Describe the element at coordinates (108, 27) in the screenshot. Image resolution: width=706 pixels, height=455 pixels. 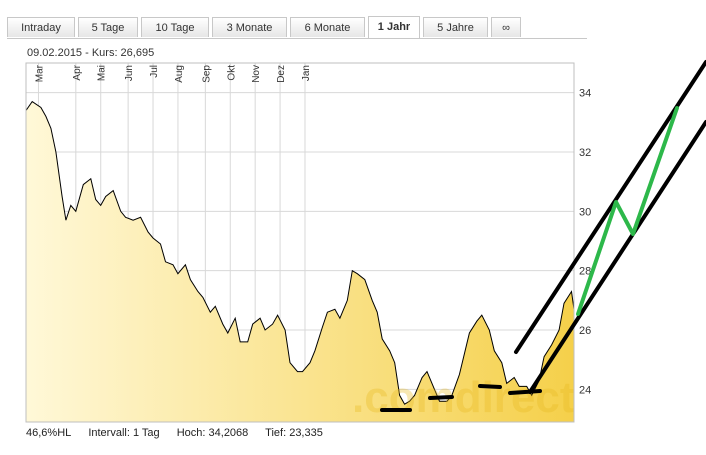
I see `tab-5-tage: 5 Tage` at that location.